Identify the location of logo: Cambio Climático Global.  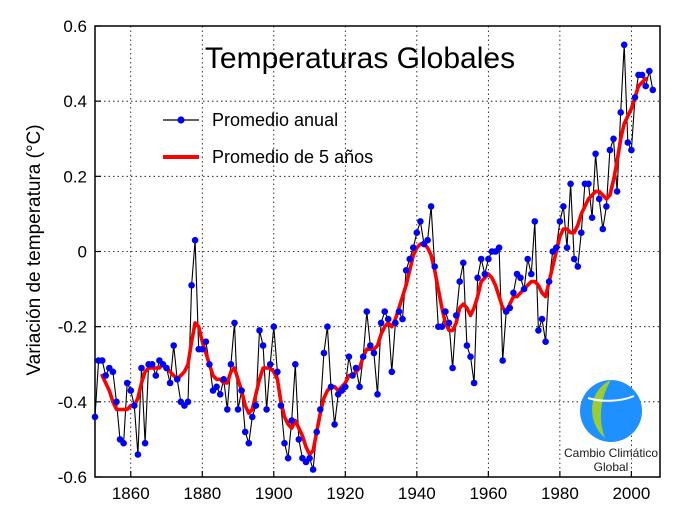
(611, 427).